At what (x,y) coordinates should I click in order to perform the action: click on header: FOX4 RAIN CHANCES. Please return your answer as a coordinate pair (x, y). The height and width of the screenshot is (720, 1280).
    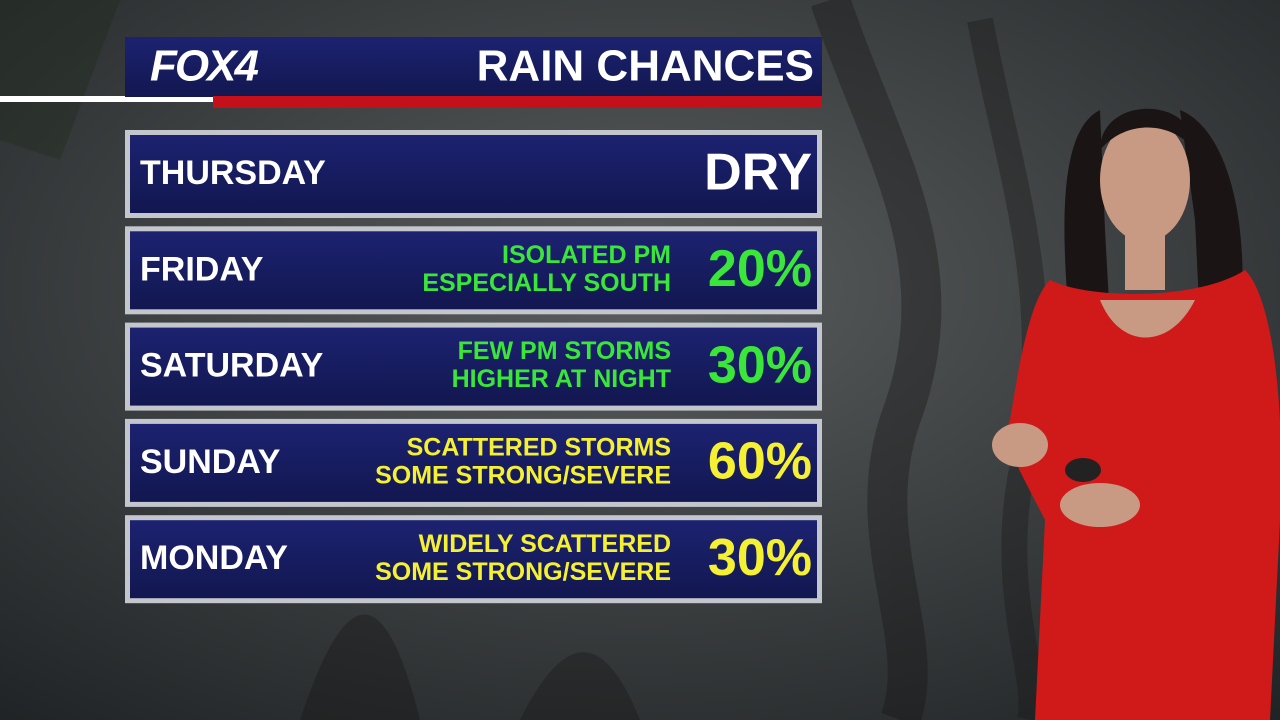
    Looking at the image, I should click on (411, 72).